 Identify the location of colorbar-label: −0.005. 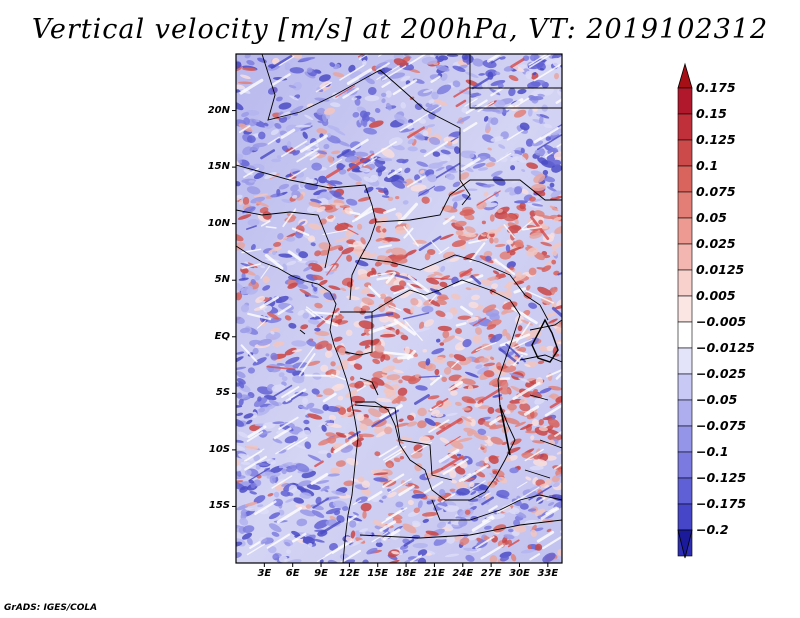
(721, 321).